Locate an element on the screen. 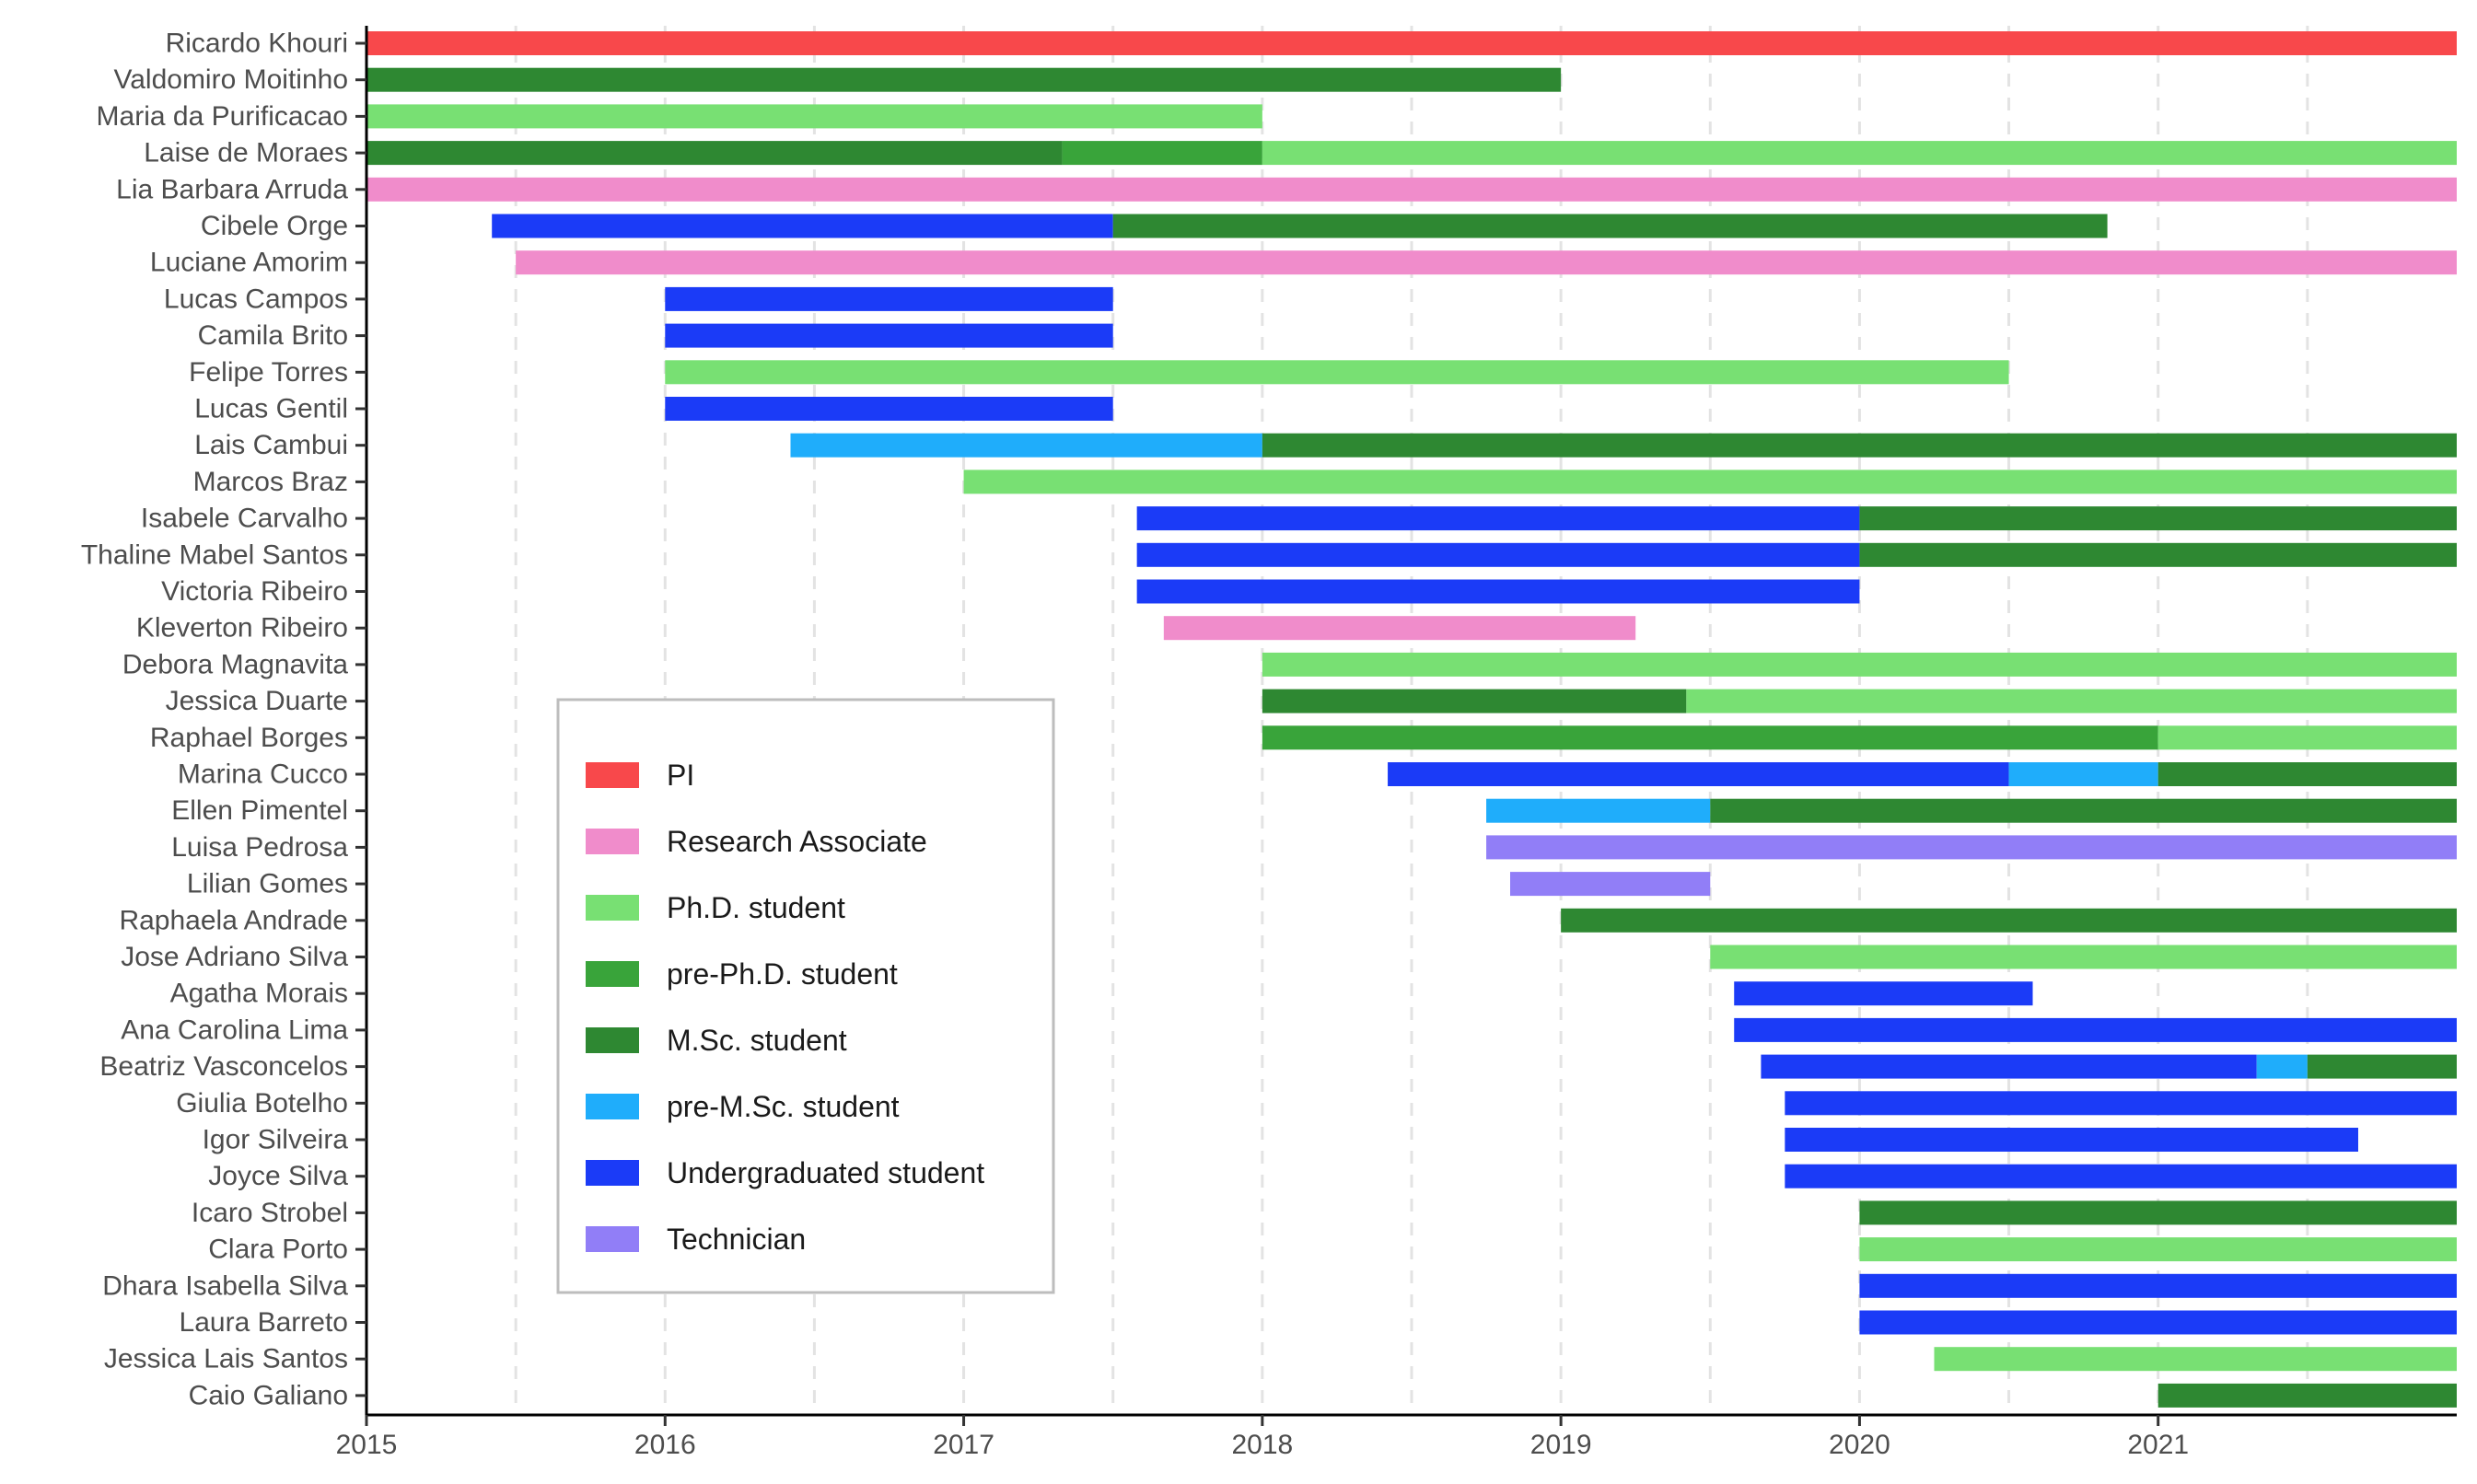 Image resolution: width=2477 pixels, height=1484 pixels. person-label: Igor Silveira is located at coordinates (276, 1140).